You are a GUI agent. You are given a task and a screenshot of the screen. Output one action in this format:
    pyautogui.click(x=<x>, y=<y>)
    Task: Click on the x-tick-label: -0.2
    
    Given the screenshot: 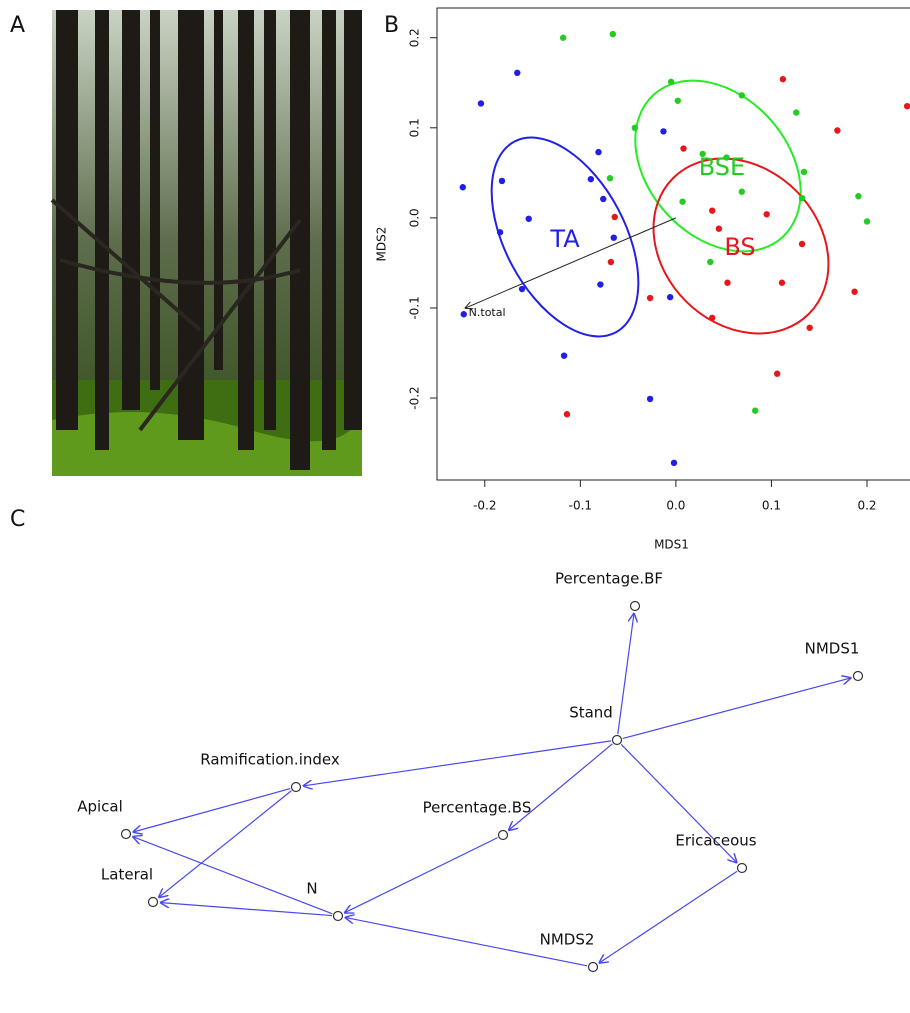 What is the action you would take?
    pyautogui.click(x=484, y=506)
    